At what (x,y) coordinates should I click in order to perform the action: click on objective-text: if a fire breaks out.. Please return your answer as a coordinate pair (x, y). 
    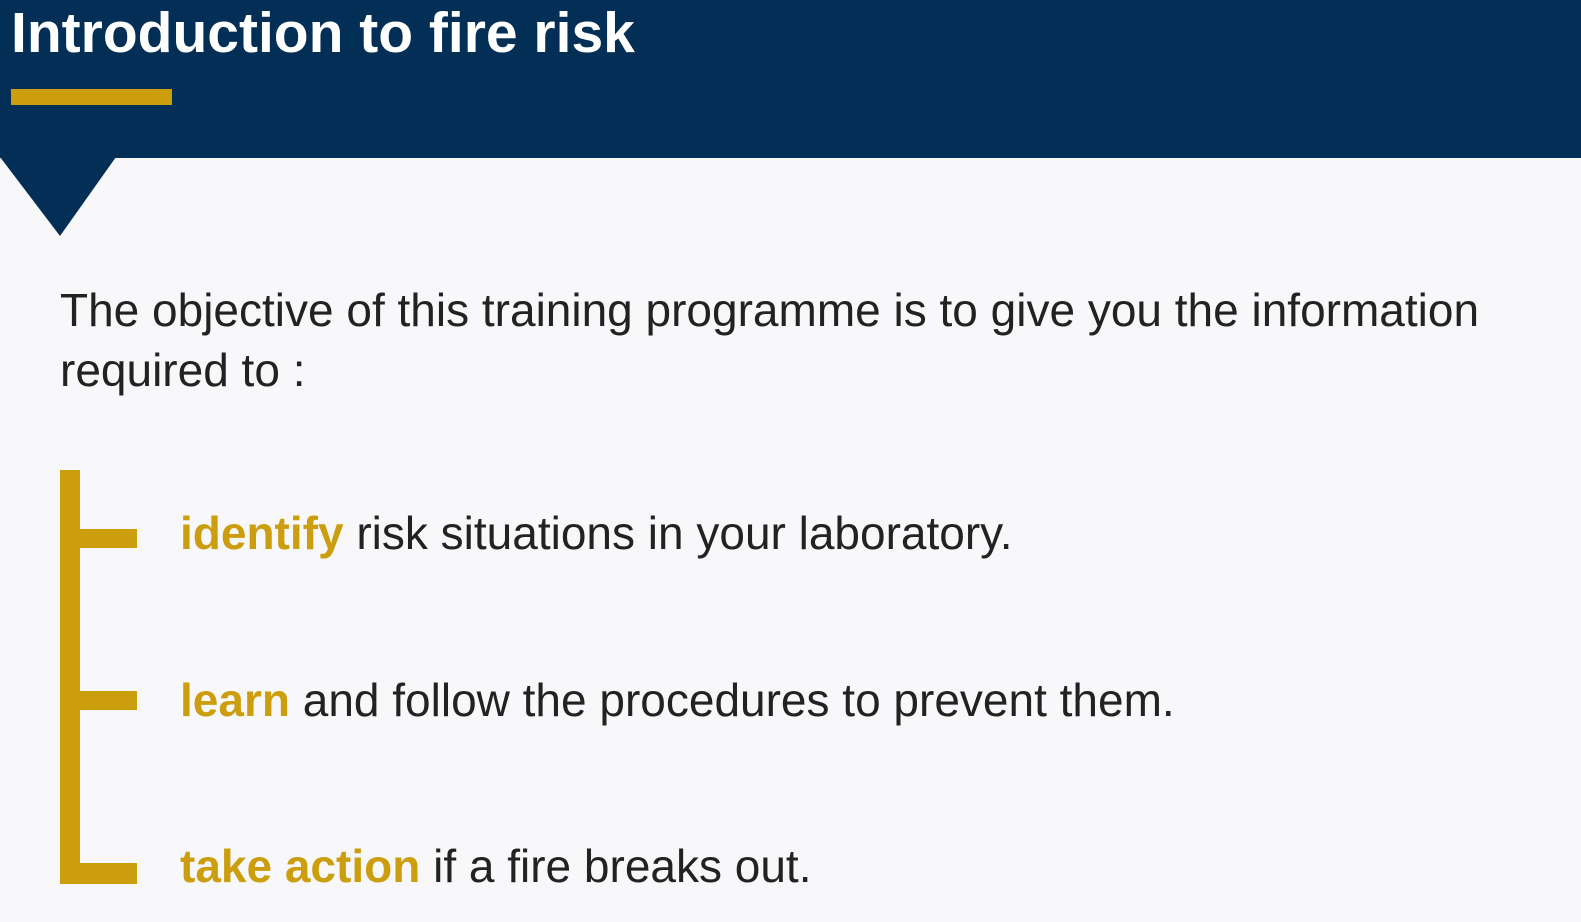
    Looking at the image, I should click on (616, 866).